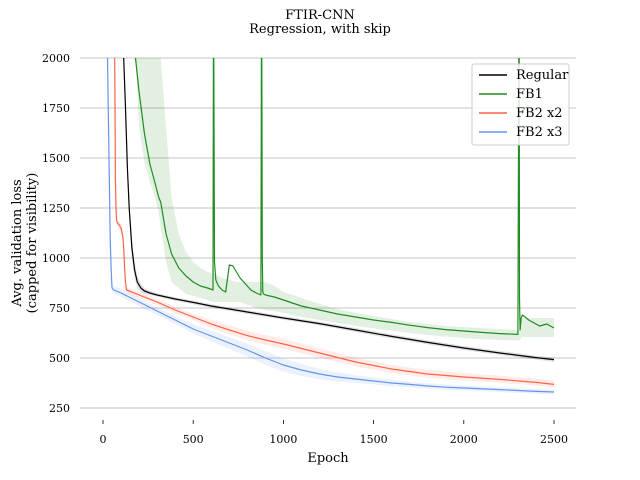 This screenshot has height=480, width=640. Describe the element at coordinates (59, 358) in the screenshot. I see `y-tick-label: 500` at that location.